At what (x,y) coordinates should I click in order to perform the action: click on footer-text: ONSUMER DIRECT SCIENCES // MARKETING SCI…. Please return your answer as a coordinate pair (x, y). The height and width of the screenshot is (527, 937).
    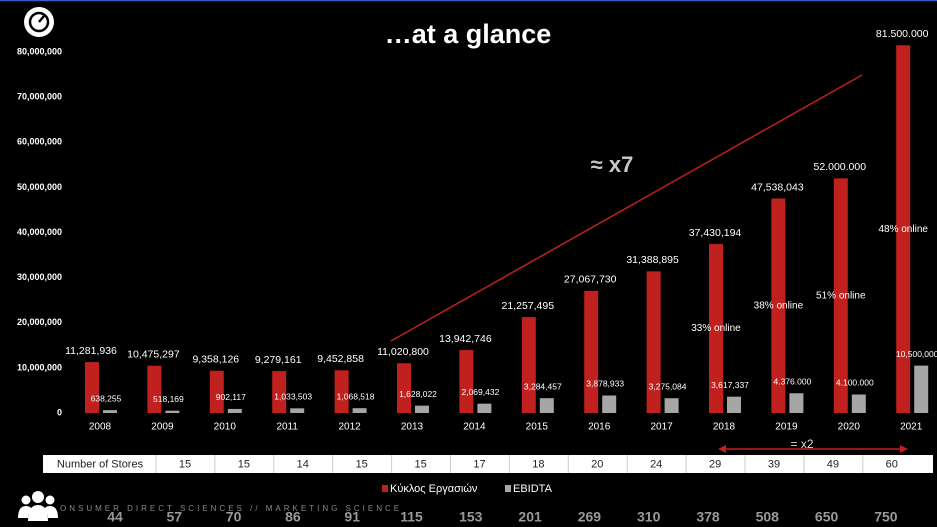
    Looking at the image, I should click on (231, 508).